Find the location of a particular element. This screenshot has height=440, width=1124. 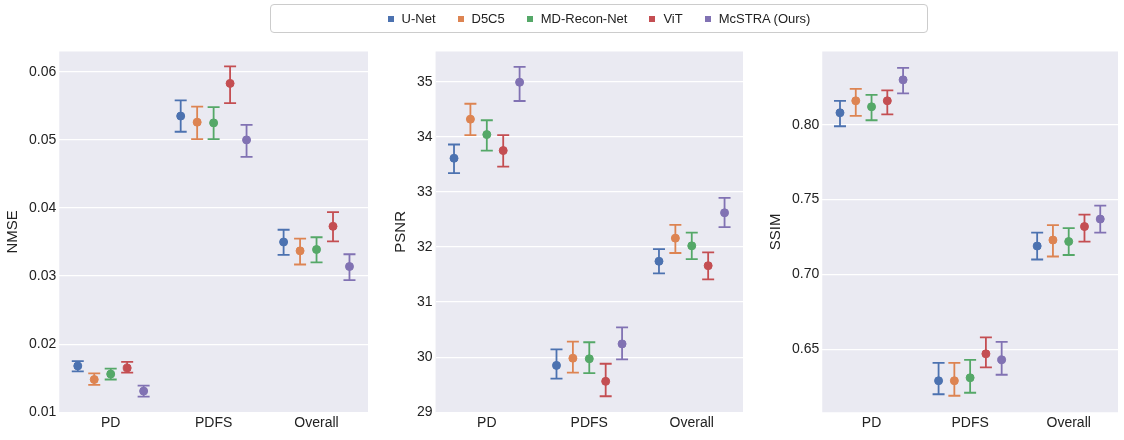

y-tick-label: 0.65 is located at coordinates (806, 348).